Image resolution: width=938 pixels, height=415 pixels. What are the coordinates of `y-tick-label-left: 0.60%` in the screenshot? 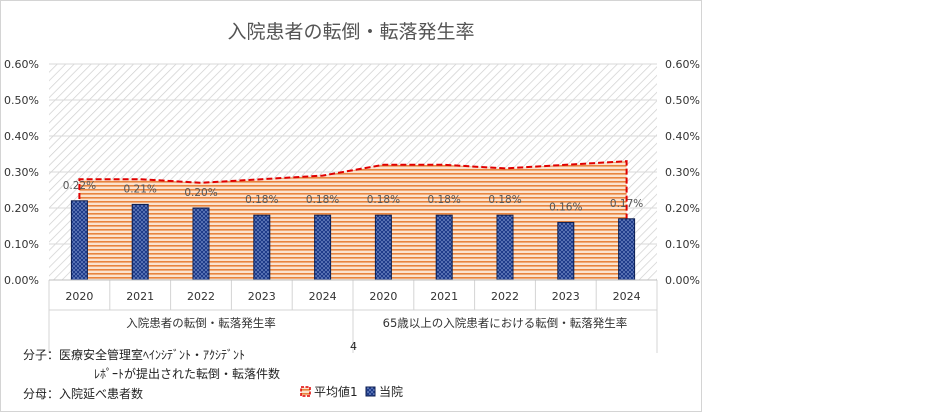 It's located at (21, 64).